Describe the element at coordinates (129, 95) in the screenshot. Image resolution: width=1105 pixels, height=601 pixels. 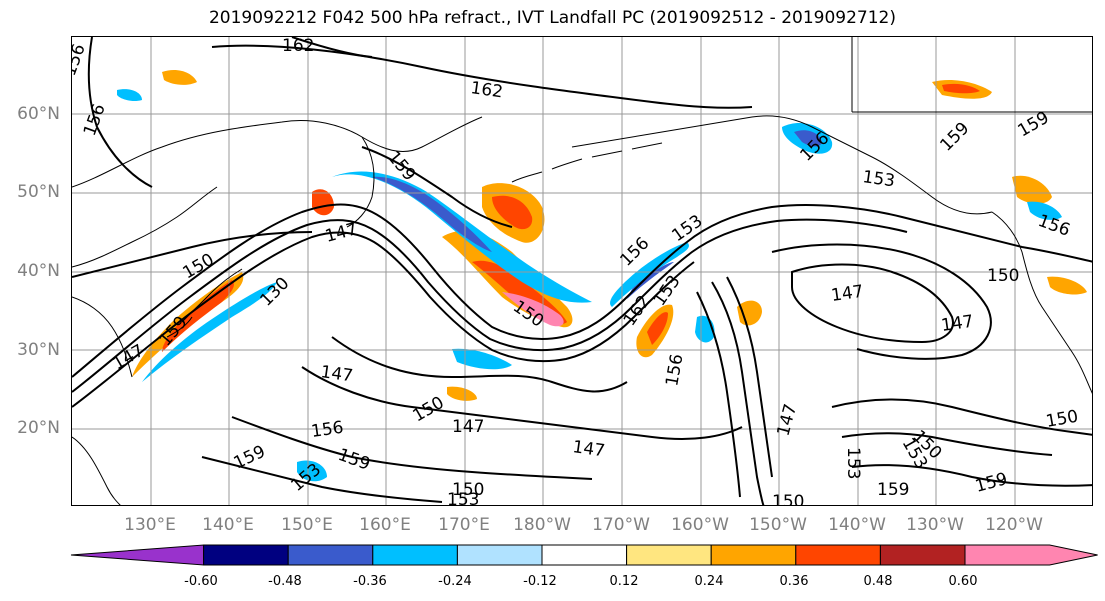
I see `negative-blob-nw` at that location.